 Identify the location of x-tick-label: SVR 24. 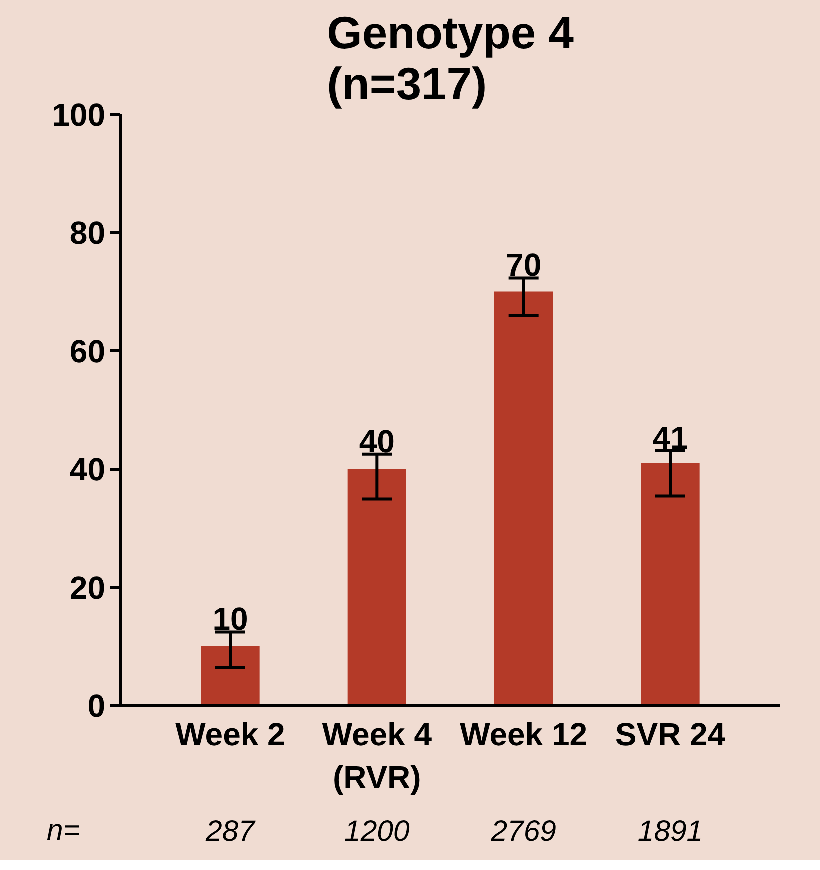
(670, 734).